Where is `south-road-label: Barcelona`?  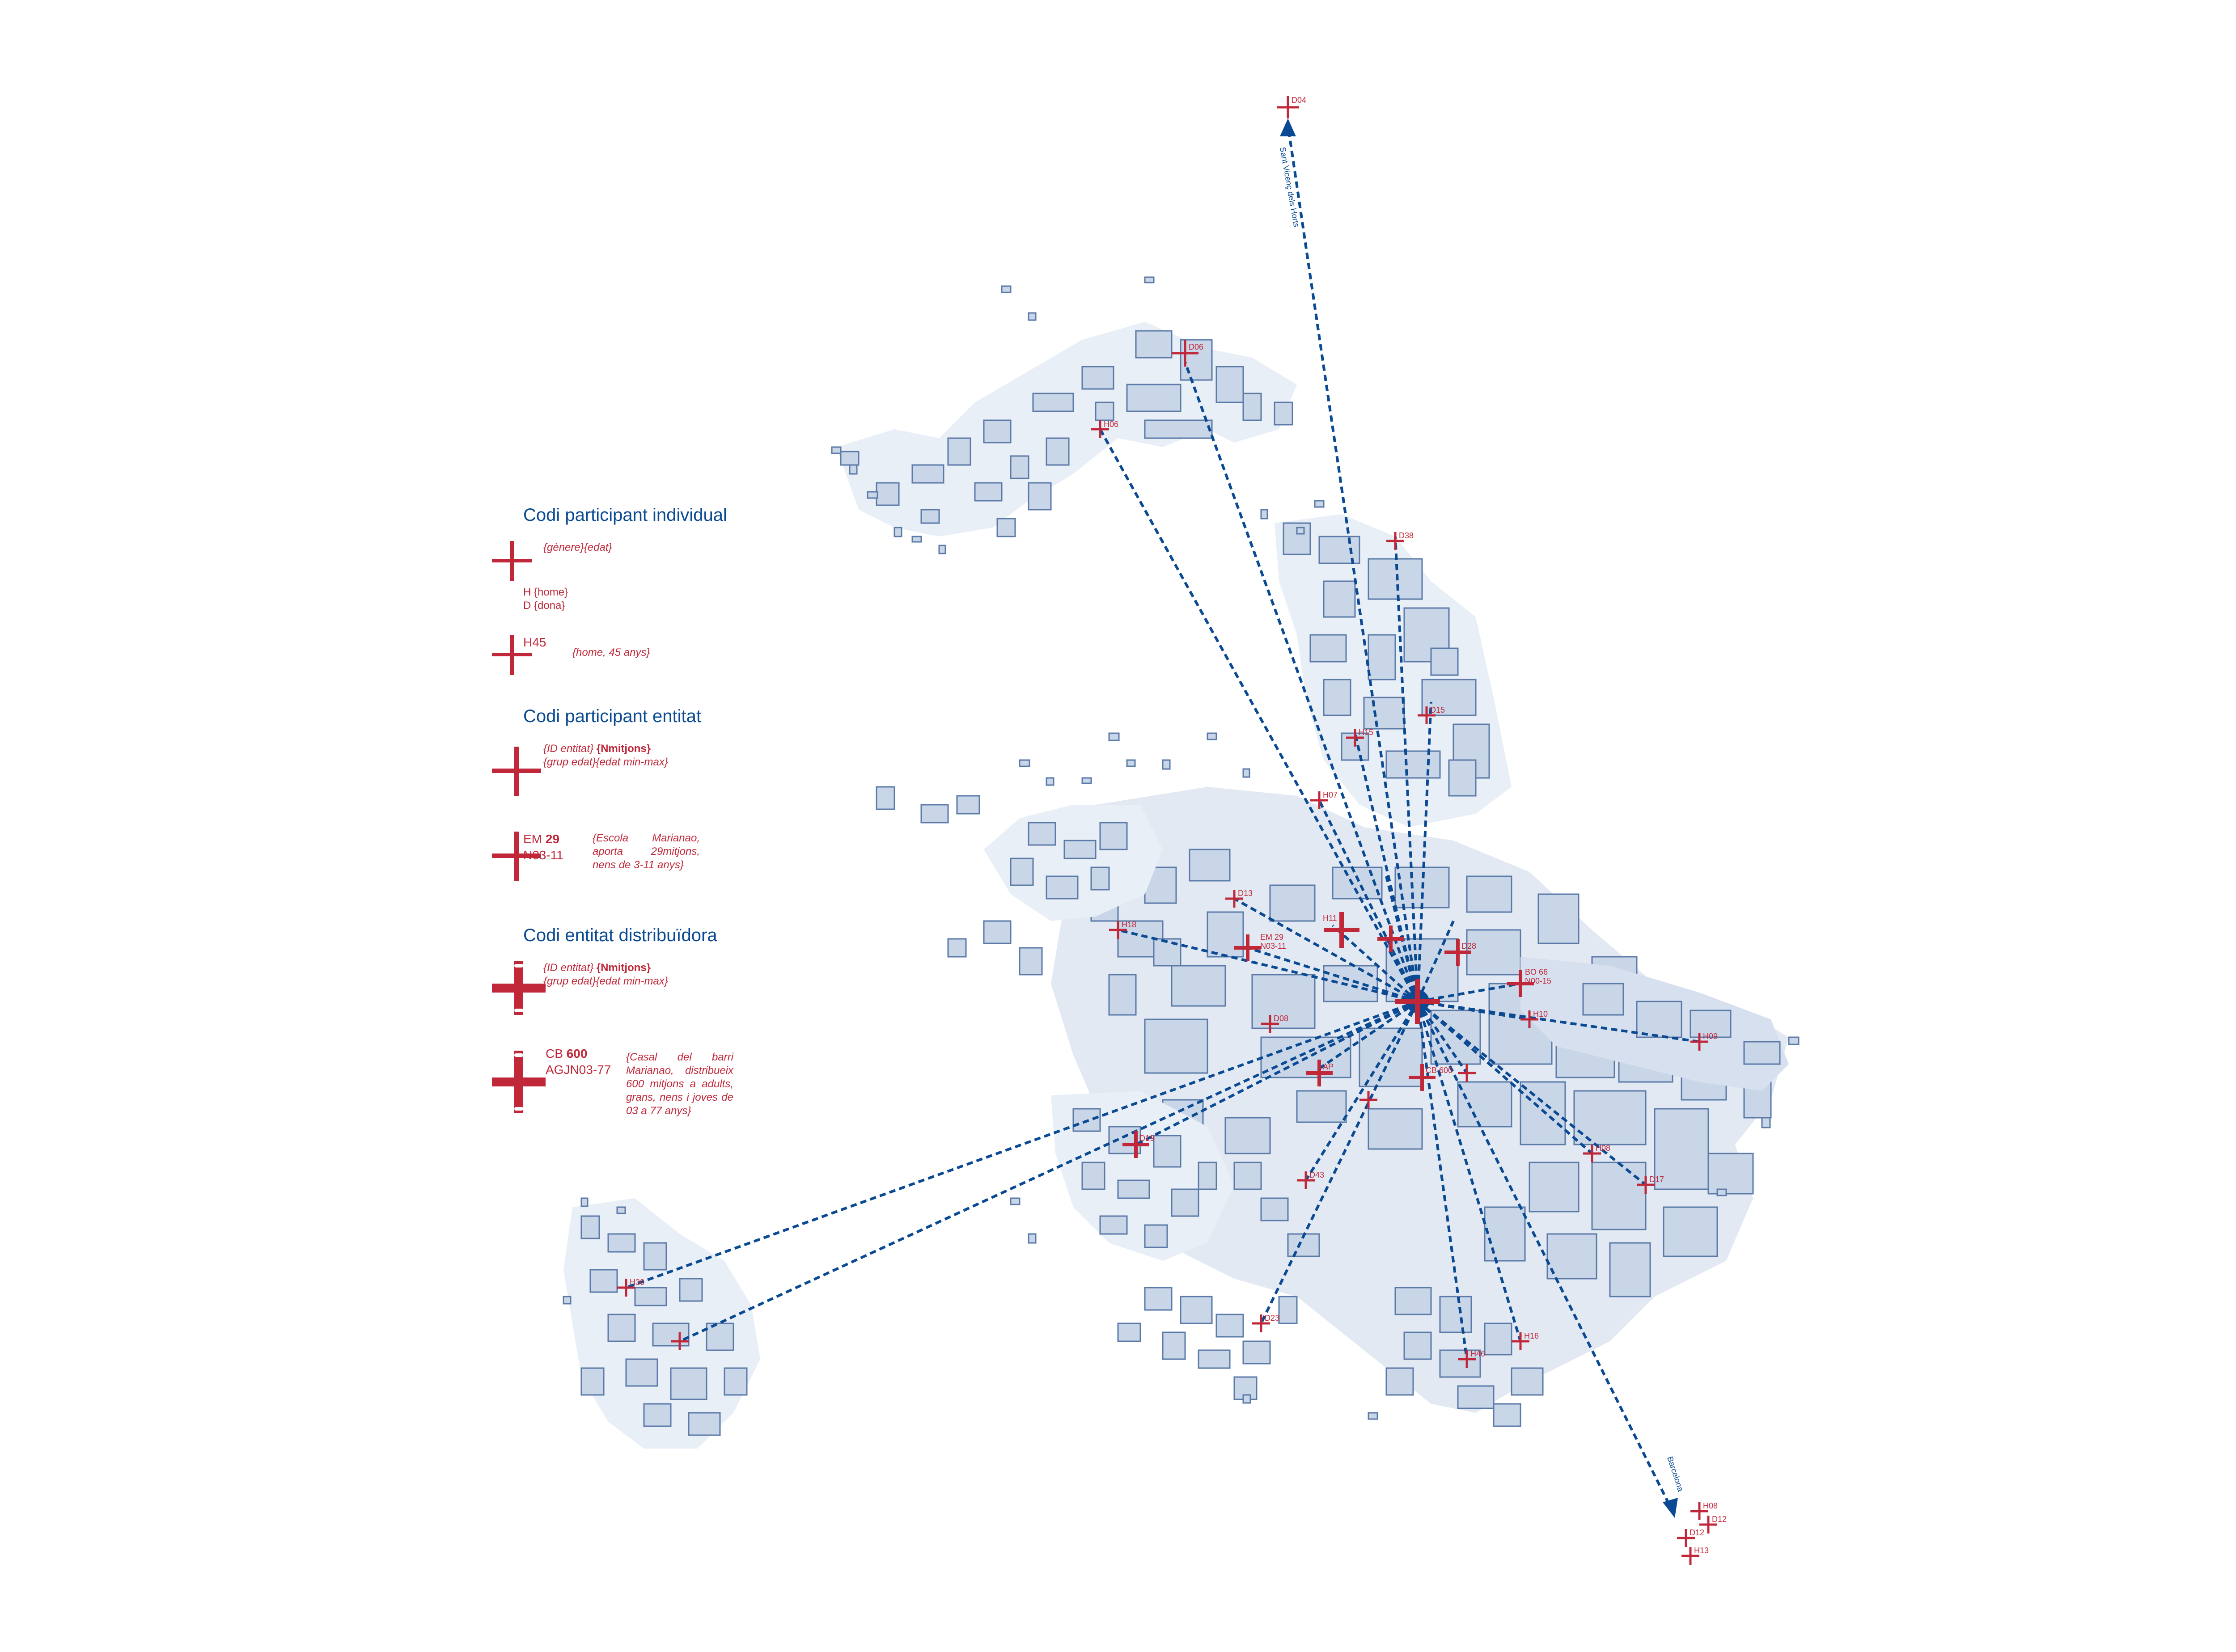 south-road-label: Barcelona is located at coordinates (1675, 1474).